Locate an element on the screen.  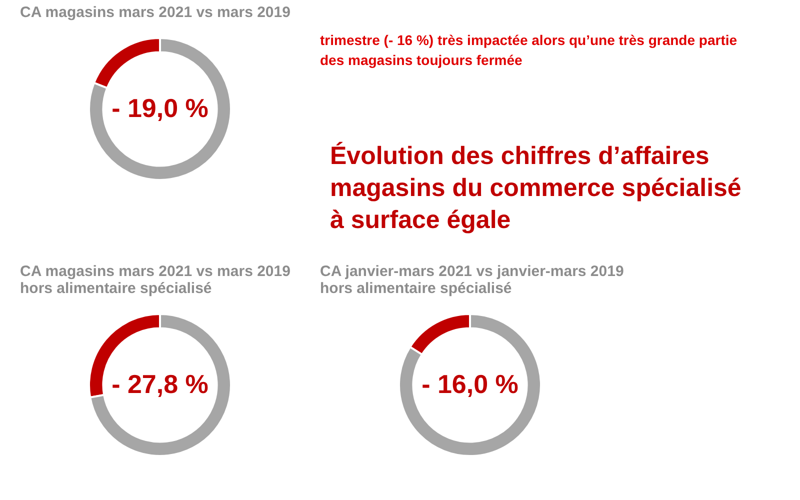
text: - 27,8 % is located at coordinates (160, 384).